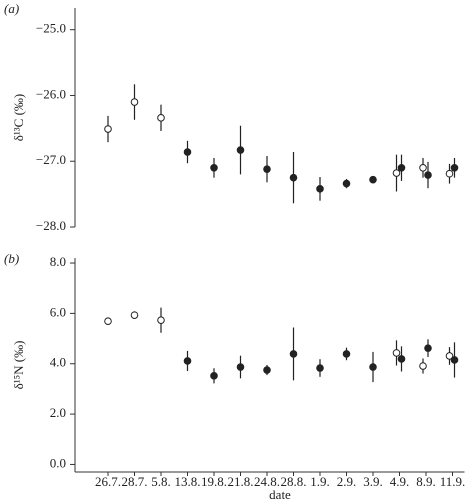 Image resolution: width=474 pixels, height=502 pixels. Describe the element at coordinates (426, 481) in the screenshot. I see `x-tick-label: 8.9.` at that location.